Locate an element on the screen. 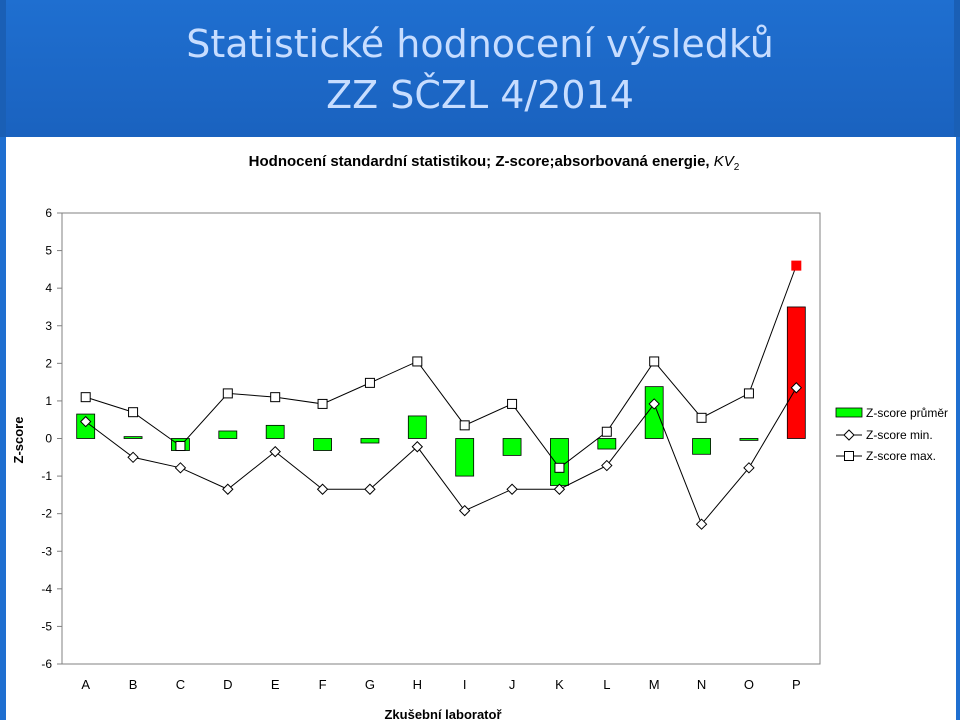 The image size is (960, 720). header-right-edge is located at coordinates (957, 68).